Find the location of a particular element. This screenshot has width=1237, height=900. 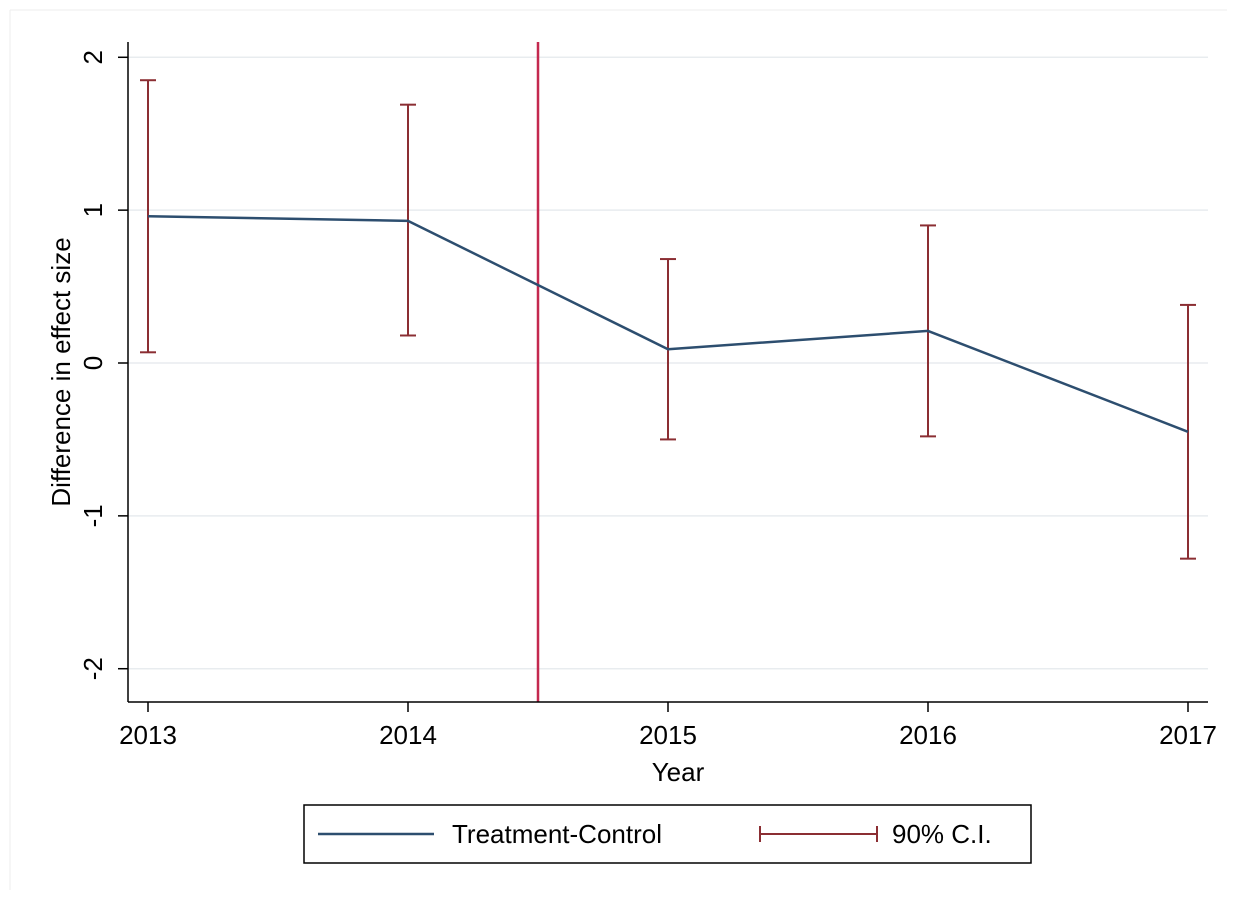

x-tick-label: 2014 is located at coordinates (408, 735).